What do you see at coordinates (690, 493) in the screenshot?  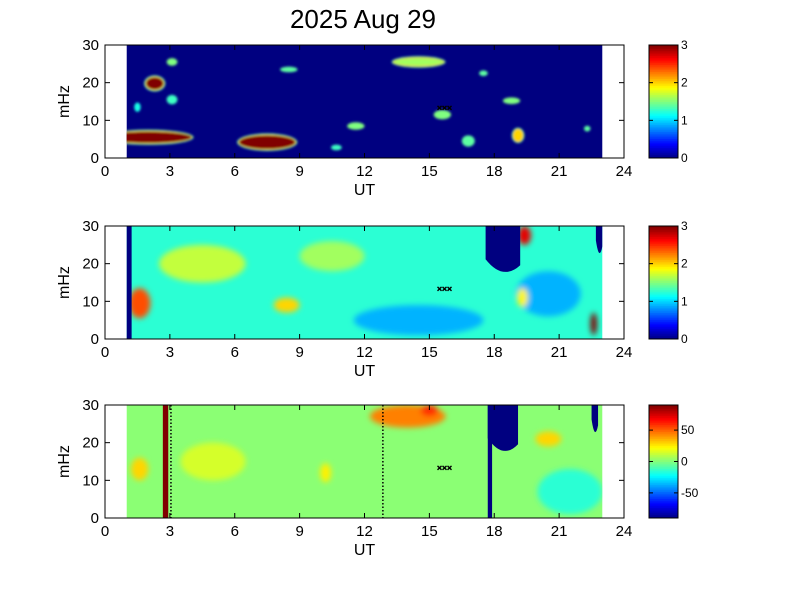 I see `colorbar-tick-label: -50` at bounding box center [690, 493].